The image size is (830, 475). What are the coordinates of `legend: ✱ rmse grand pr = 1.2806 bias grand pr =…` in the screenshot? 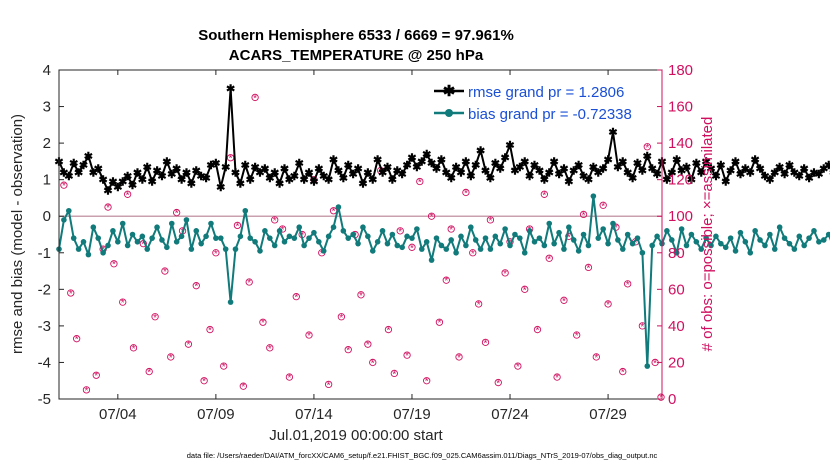 It's located at (543, 99).